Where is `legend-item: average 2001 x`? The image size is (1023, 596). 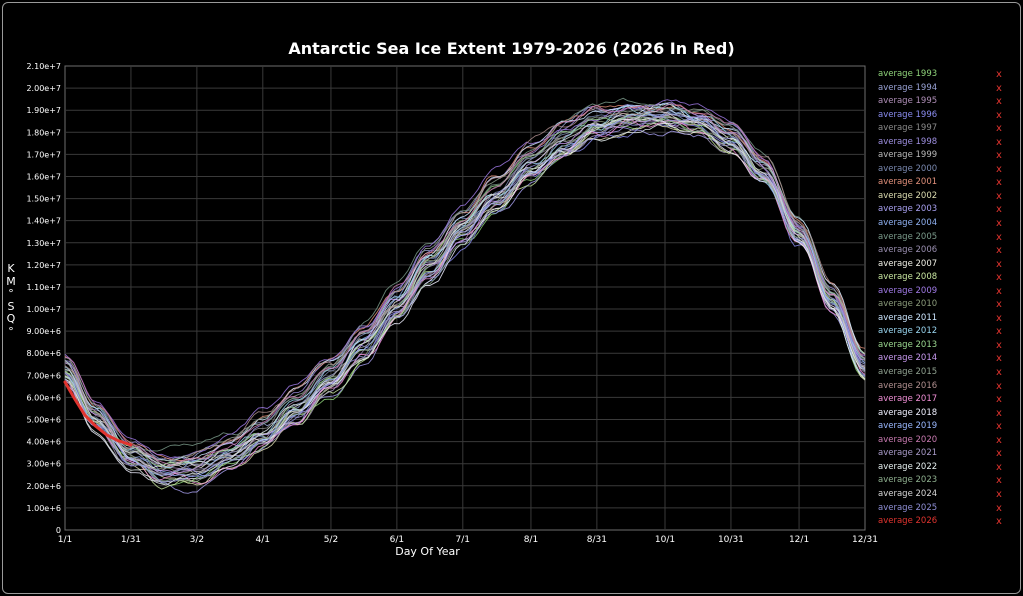 legend-item: average 2001 x is located at coordinates (948, 183).